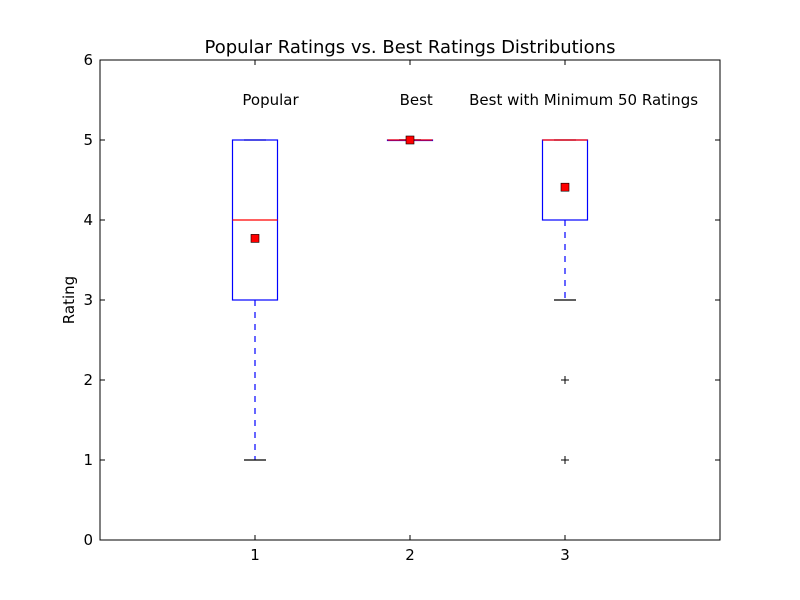  I want to click on y-tick-label: 2, so click(88, 380).